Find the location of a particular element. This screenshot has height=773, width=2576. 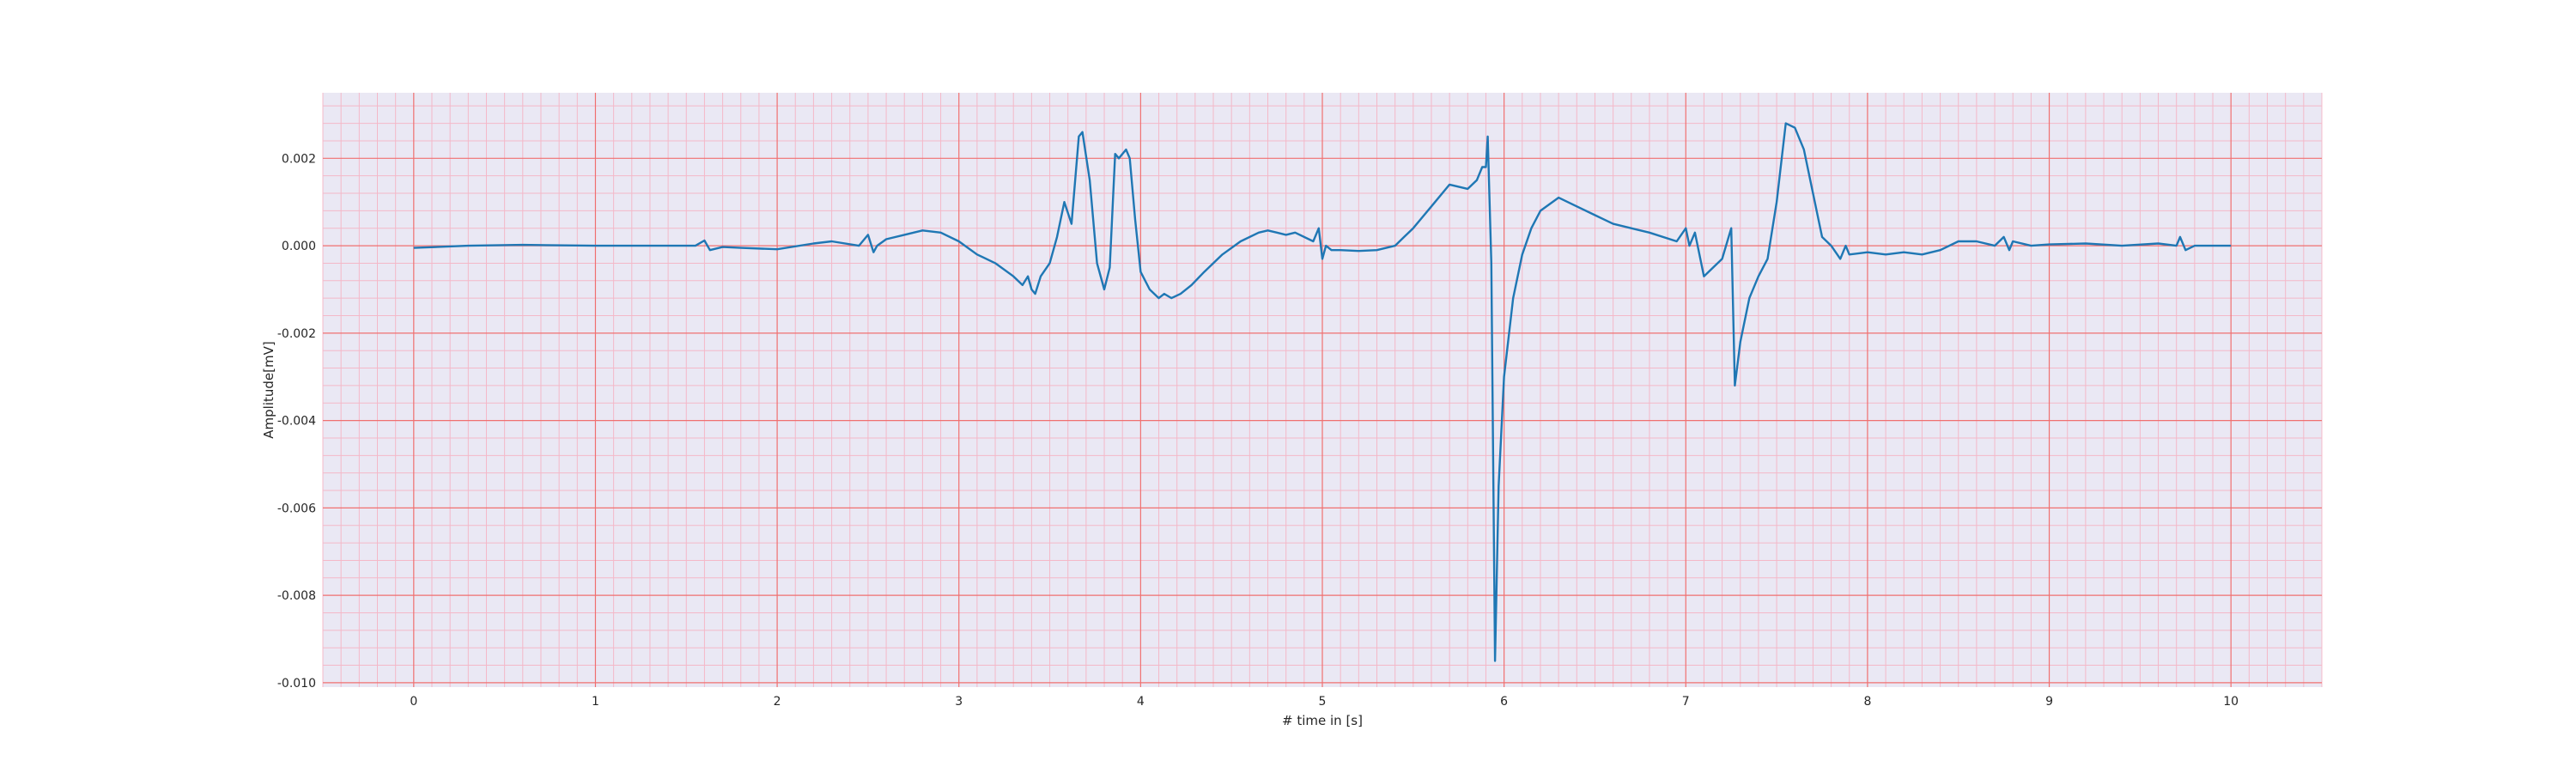

x-tick-label: 2 is located at coordinates (777, 702).